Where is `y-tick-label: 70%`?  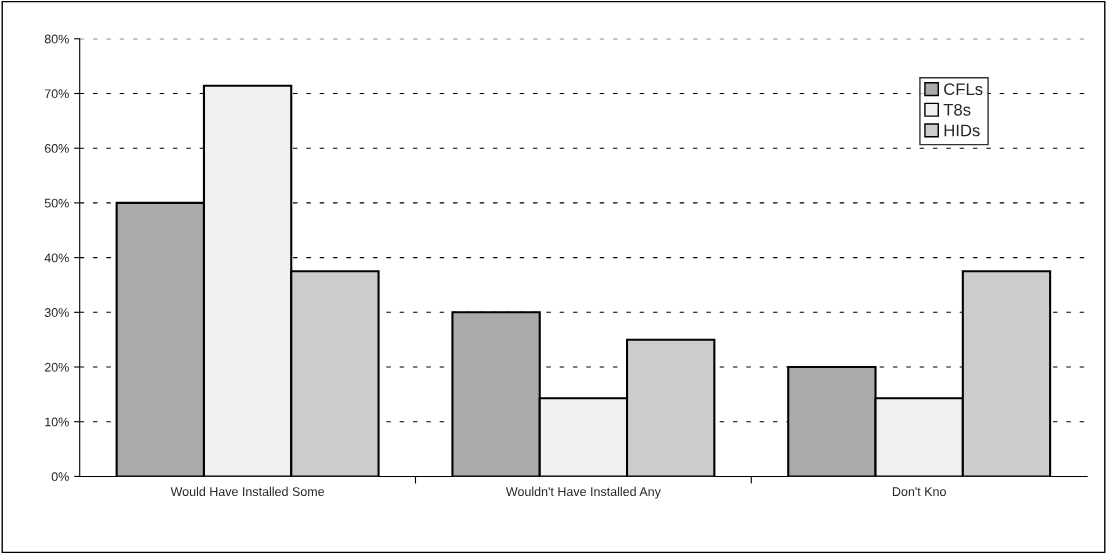 y-tick-label: 70% is located at coordinates (56, 94).